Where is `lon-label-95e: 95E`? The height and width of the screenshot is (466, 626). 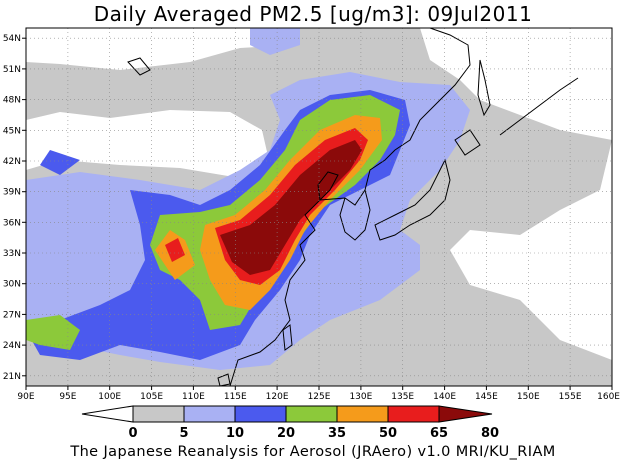 lon-label-95e: 95E is located at coordinates (67, 397).